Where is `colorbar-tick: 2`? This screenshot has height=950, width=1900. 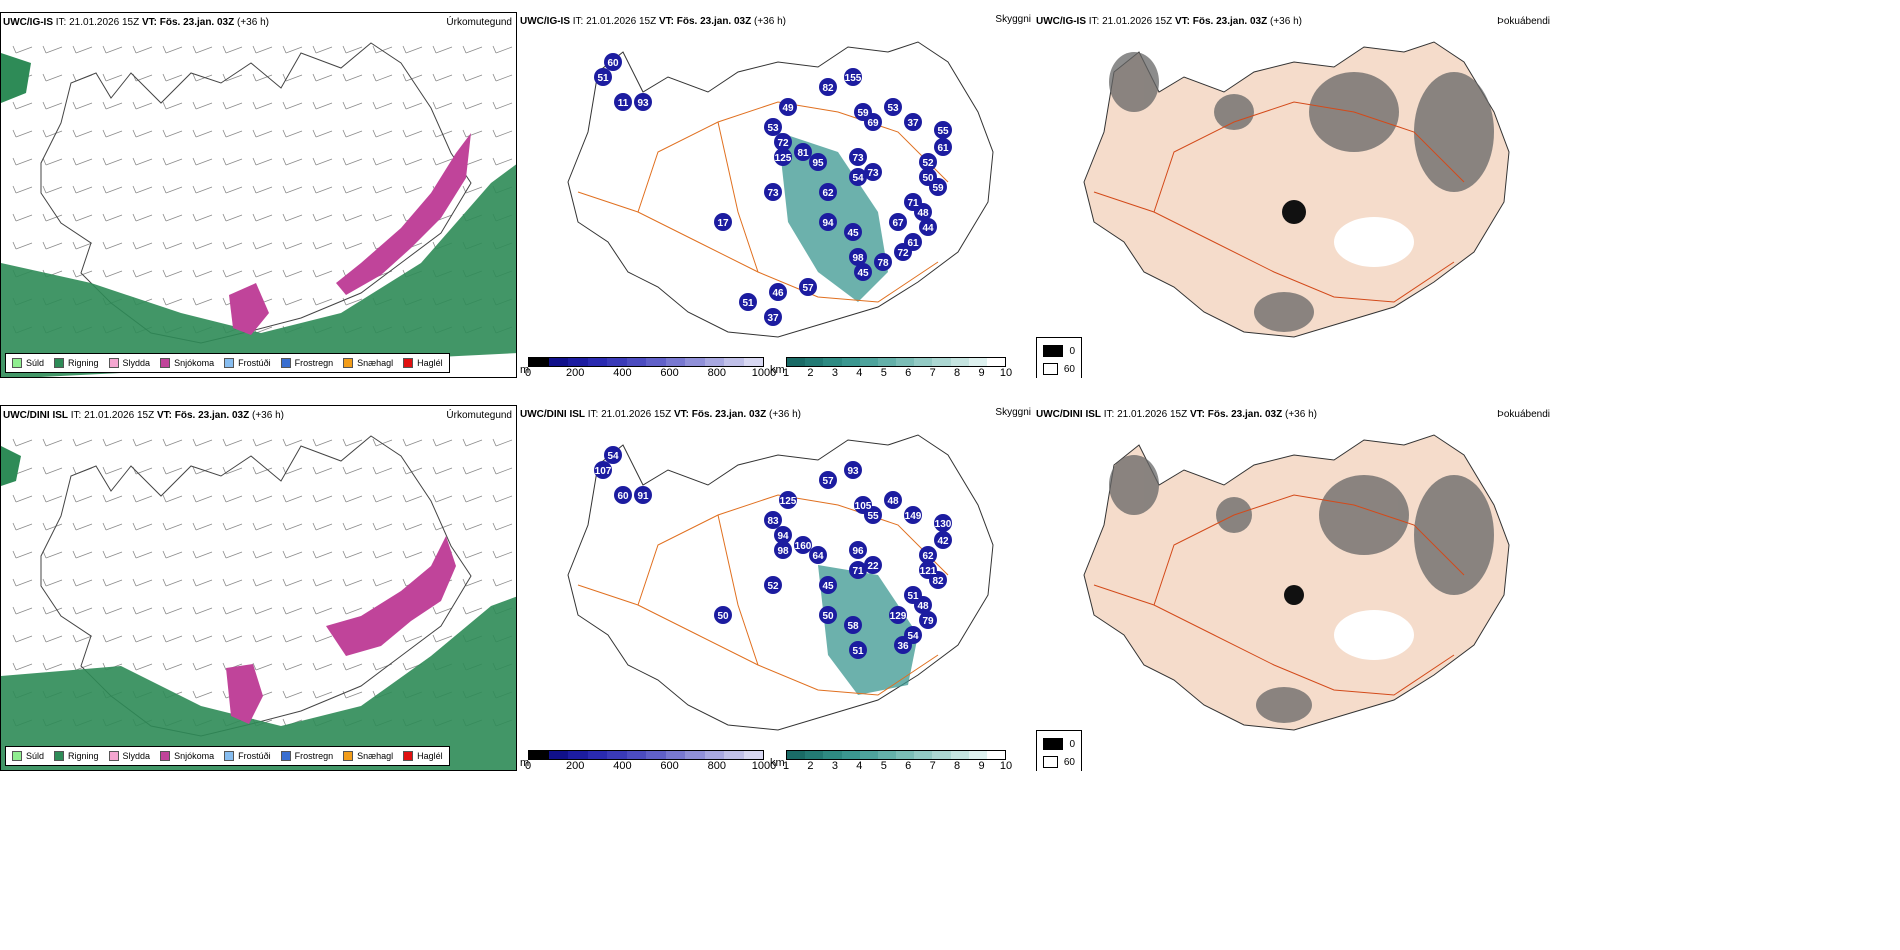
colorbar-tick: 2 is located at coordinates (810, 372).